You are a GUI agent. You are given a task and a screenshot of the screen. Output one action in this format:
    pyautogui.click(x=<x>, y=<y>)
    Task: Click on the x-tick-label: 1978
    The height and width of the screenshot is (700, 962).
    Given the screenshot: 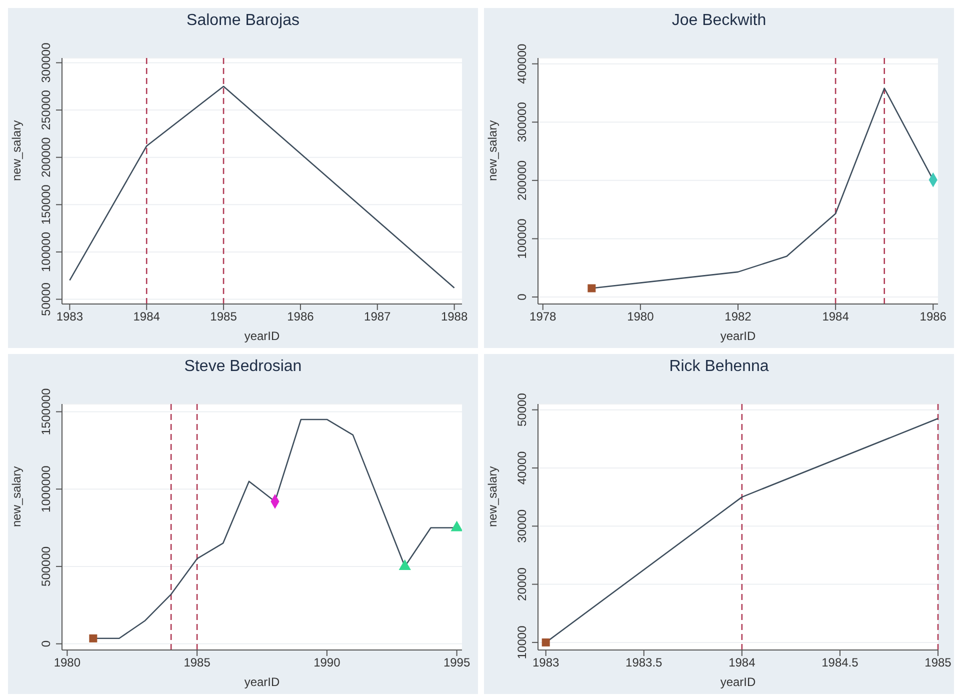 What is the action you would take?
    pyautogui.click(x=543, y=317)
    